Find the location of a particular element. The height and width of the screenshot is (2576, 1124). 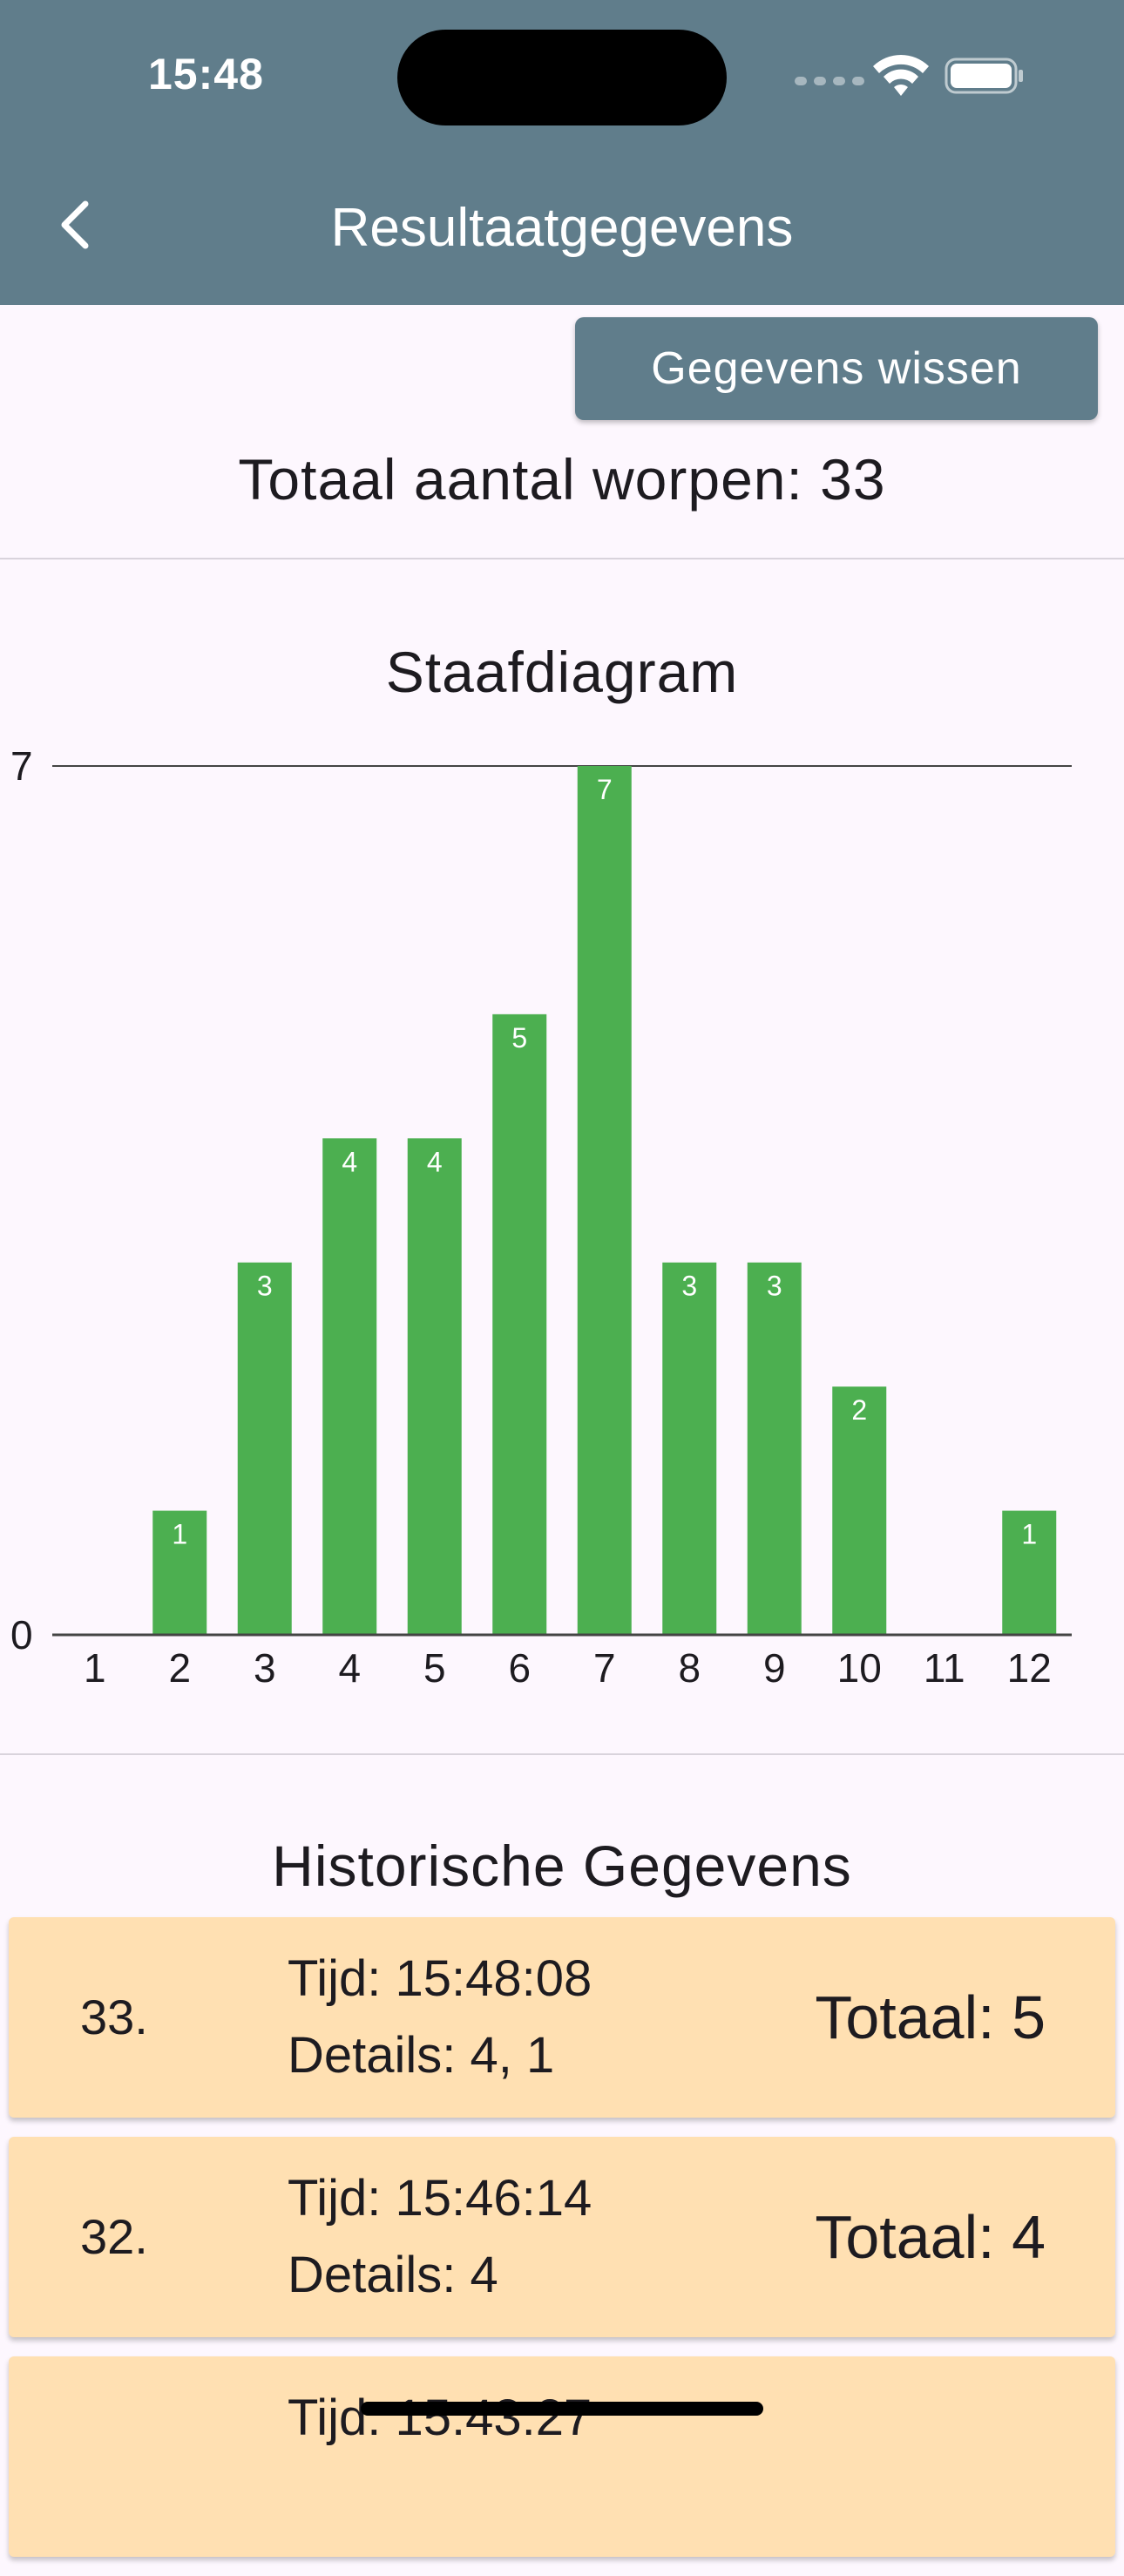

history-number: 32. is located at coordinates (114, 2237).